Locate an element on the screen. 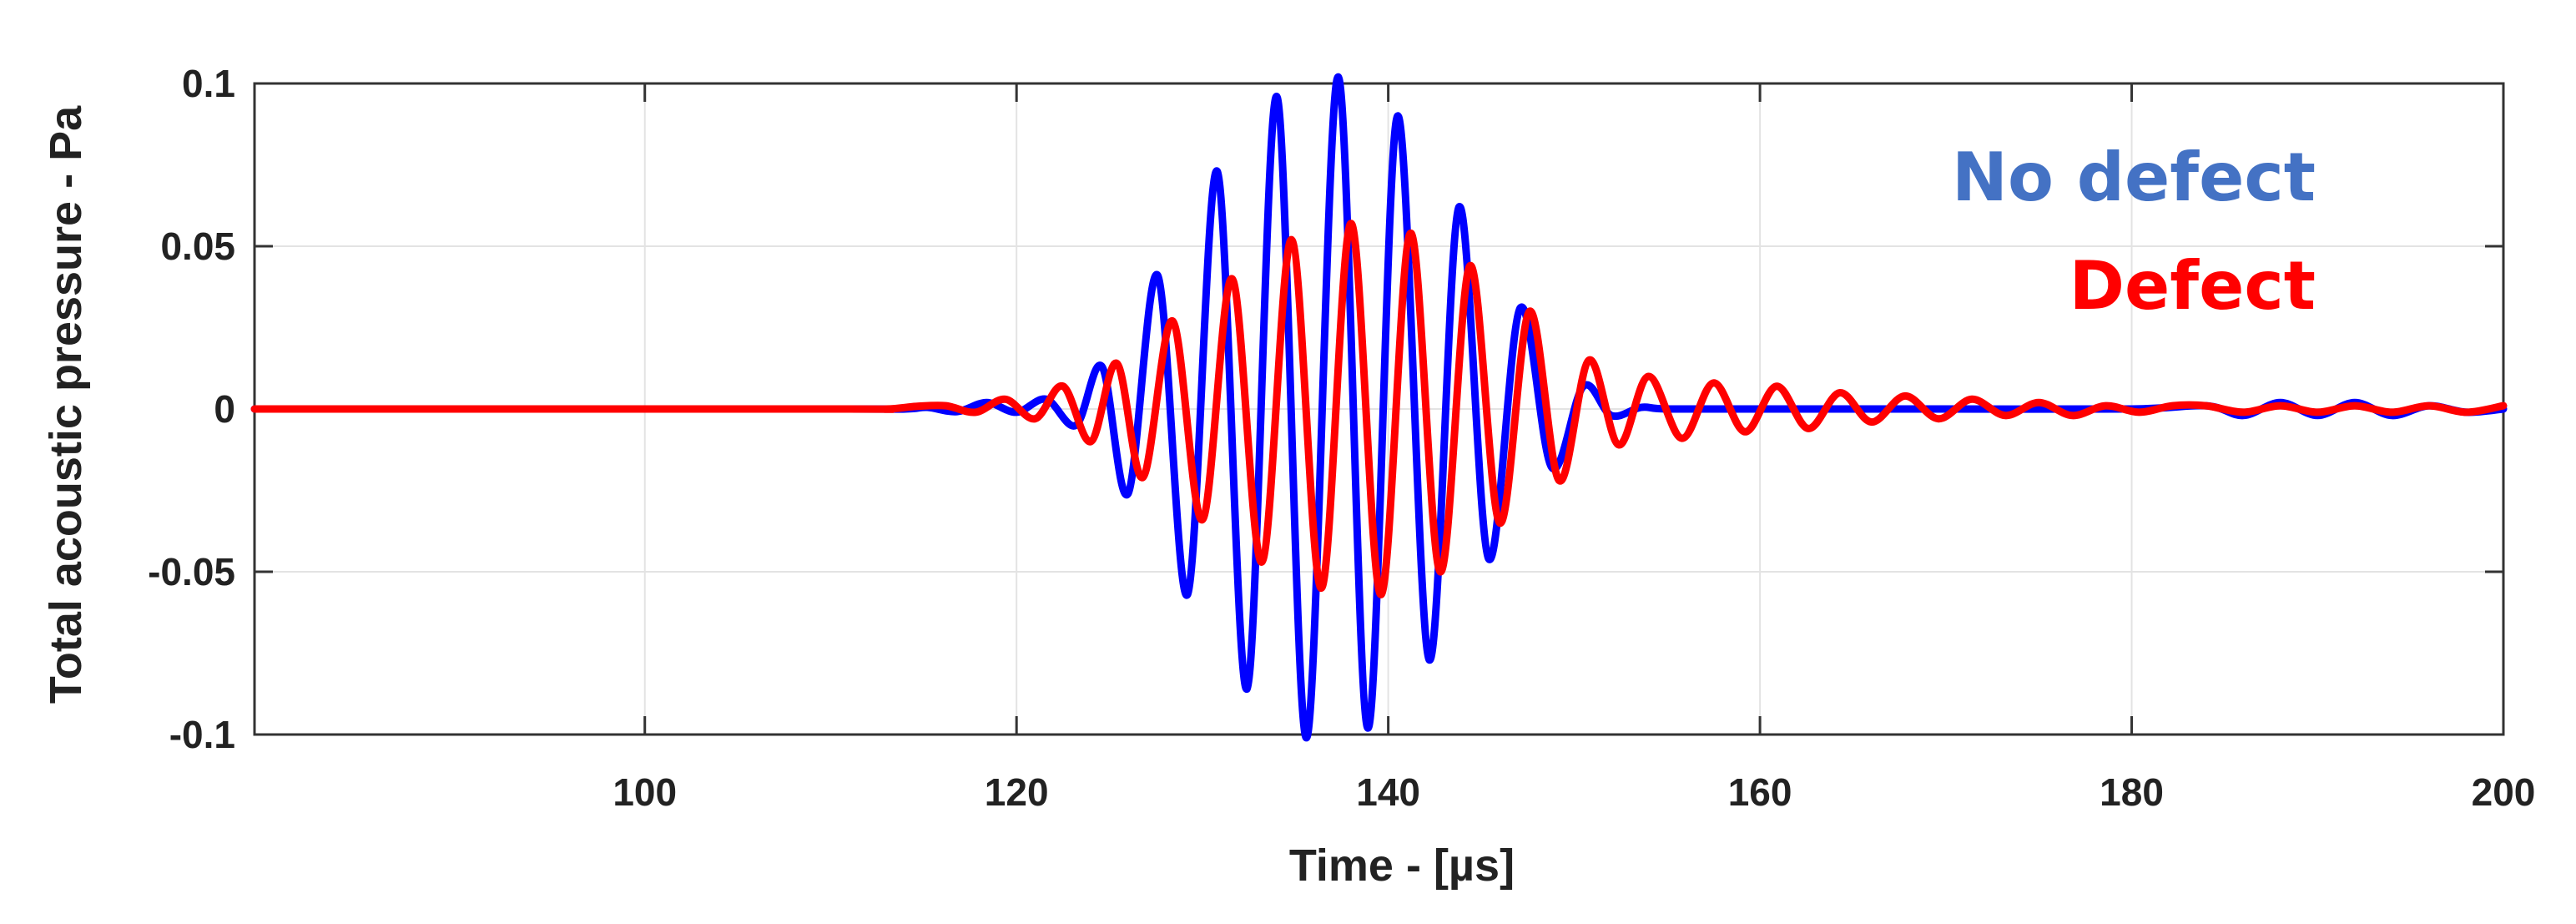 The height and width of the screenshot is (924, 2576). legend-label-no-defect: No defect is located at coordinates (2134, 177).